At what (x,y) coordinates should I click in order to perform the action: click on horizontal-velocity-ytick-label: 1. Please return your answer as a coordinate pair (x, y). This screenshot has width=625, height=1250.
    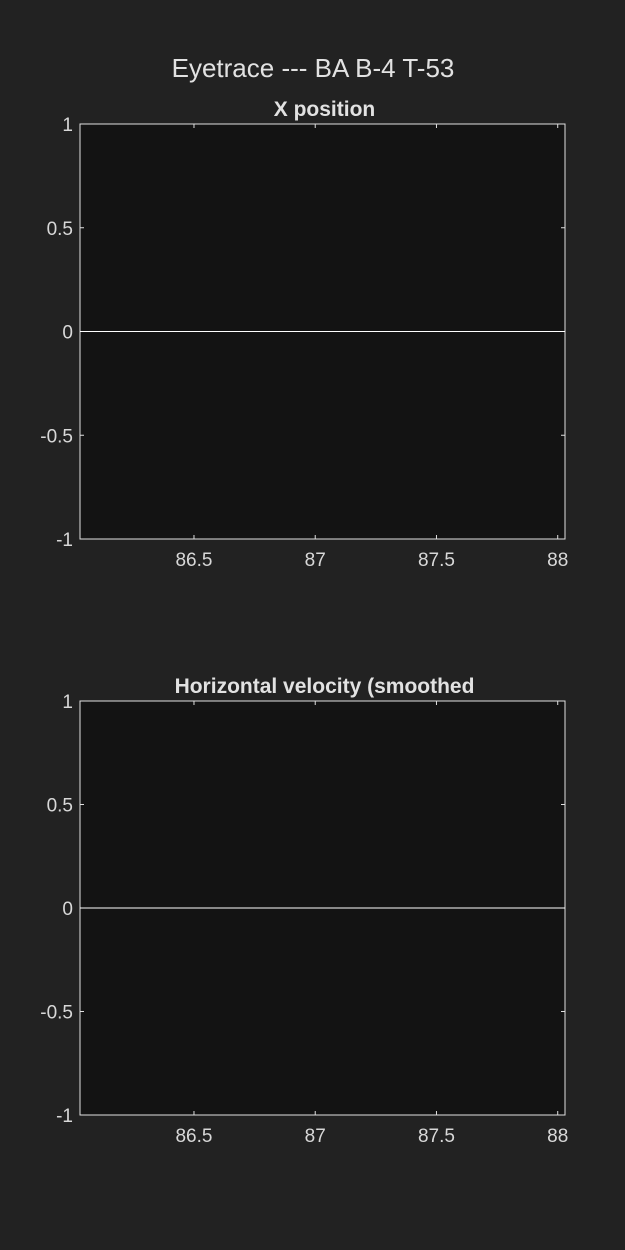
    Looking at the image, I should click on (67, 702).